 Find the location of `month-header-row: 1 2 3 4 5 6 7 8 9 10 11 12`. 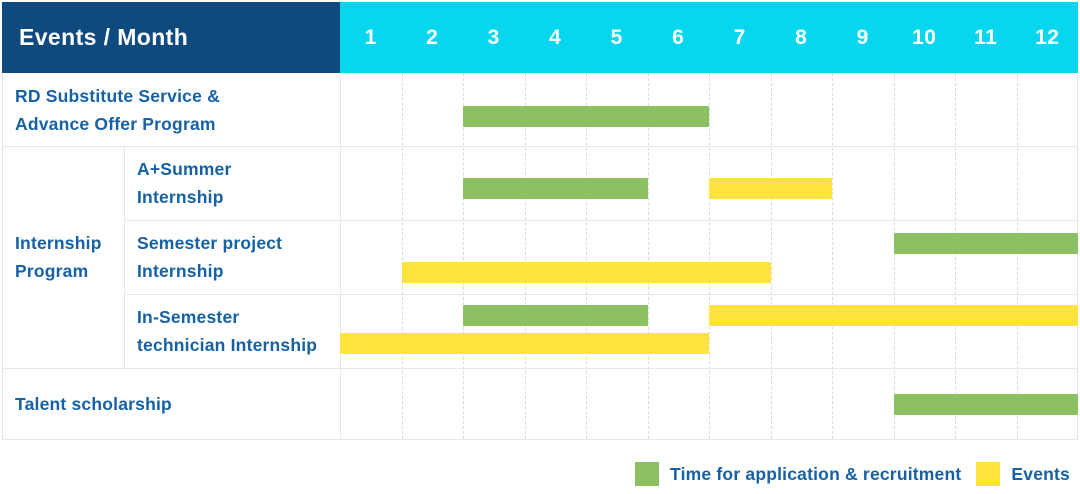

month-header-row: 1 2 3 4 5 6 7 8 9 10 11 12 is located at coordinates (709, 37).